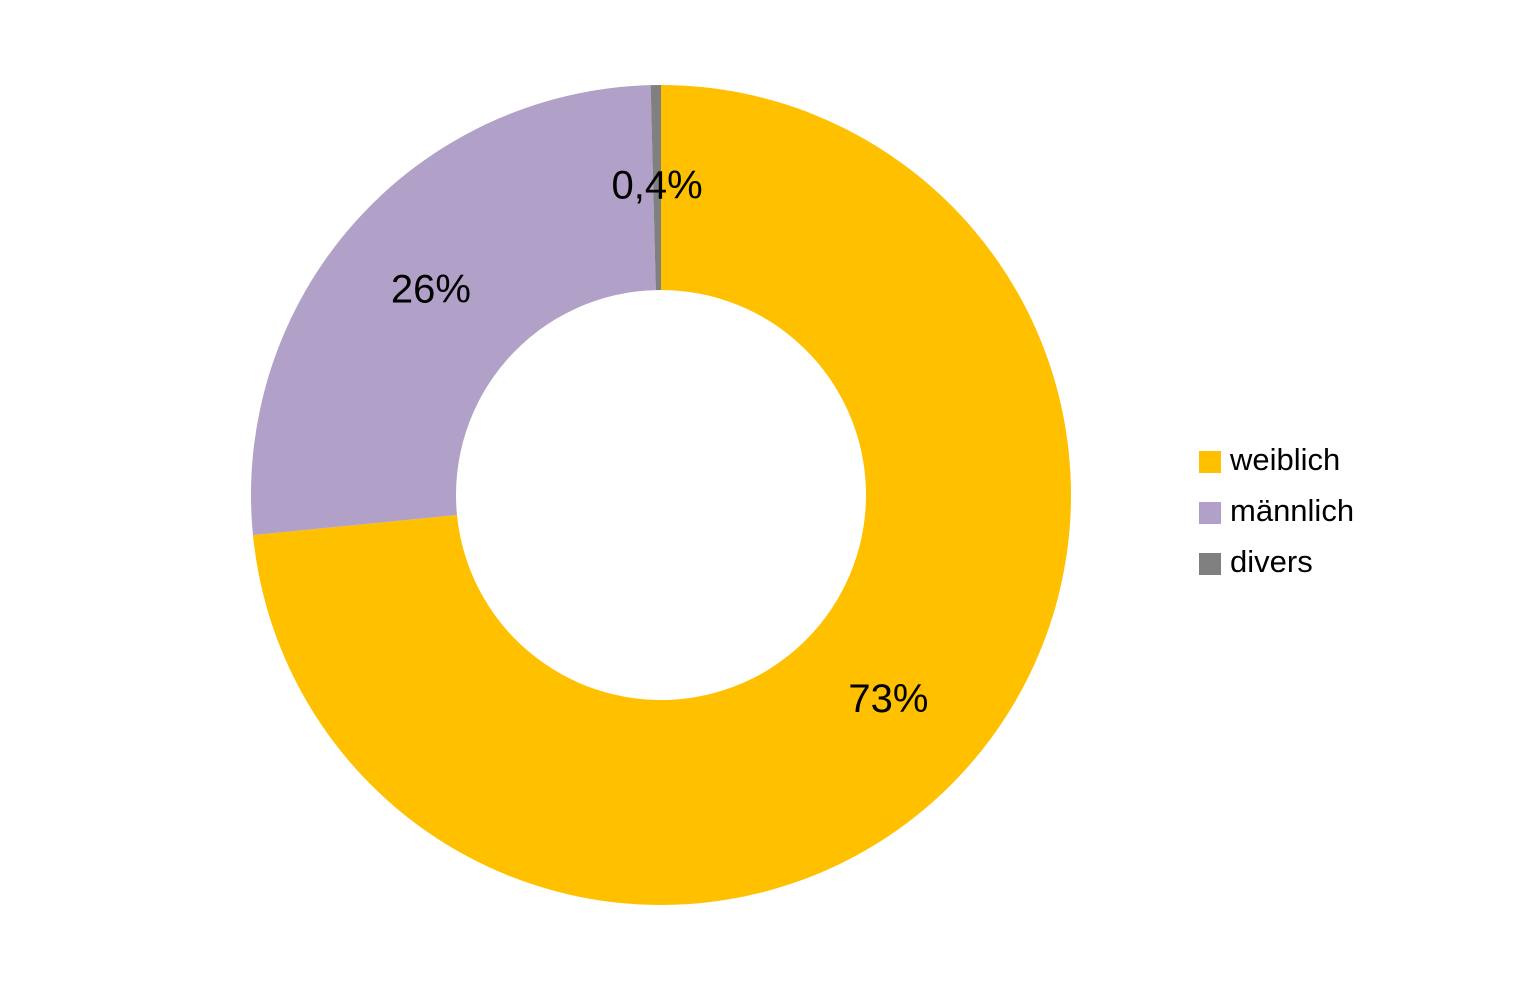 This screenshot has width=1529, height=990. What do you see at coordinates (1271, 561) in the screenshot?
I see `legend-label: divers` at bounding box center [1271, 561].